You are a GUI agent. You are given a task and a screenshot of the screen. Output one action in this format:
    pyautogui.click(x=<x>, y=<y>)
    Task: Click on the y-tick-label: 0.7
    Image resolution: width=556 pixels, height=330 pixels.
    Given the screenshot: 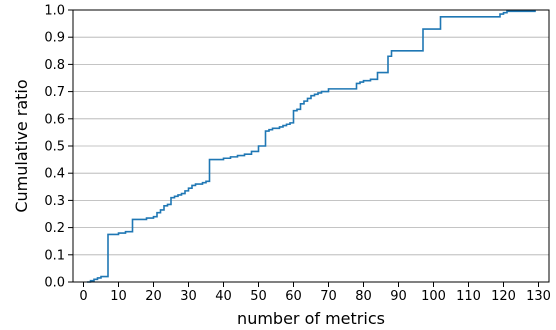 What is the action you would take?
    pyautogui.click(x=54, y=92)
    